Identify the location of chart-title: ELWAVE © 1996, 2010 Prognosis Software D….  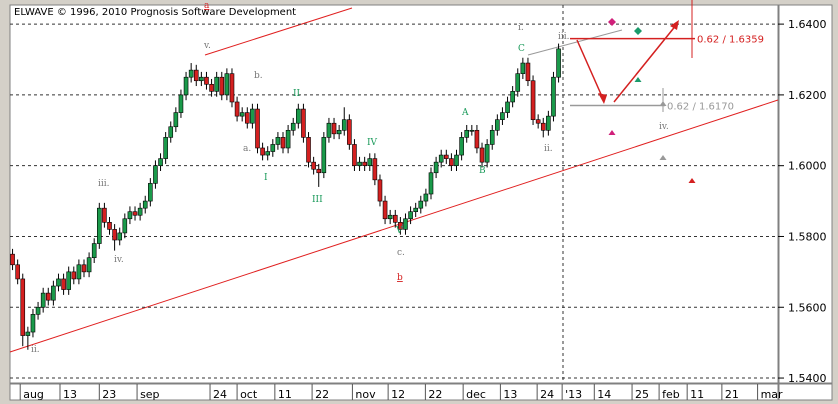
(155, 12).